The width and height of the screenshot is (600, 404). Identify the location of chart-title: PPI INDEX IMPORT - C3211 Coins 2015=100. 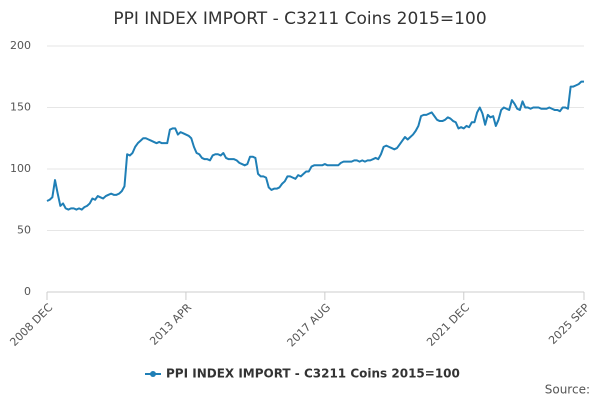
(299, 19).